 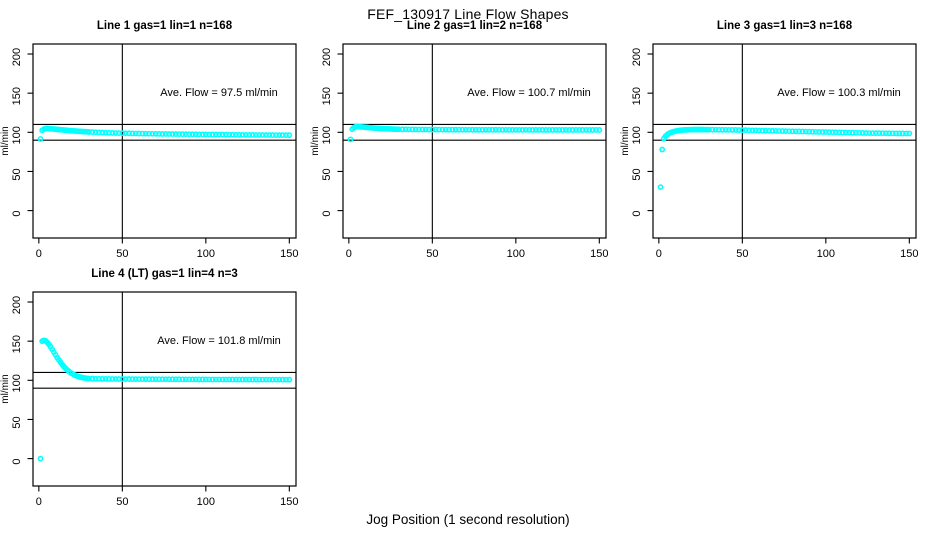 I want to click on panel-title: Line 3 gas=1 lin=3 n=168, so click(x=784, y=26).